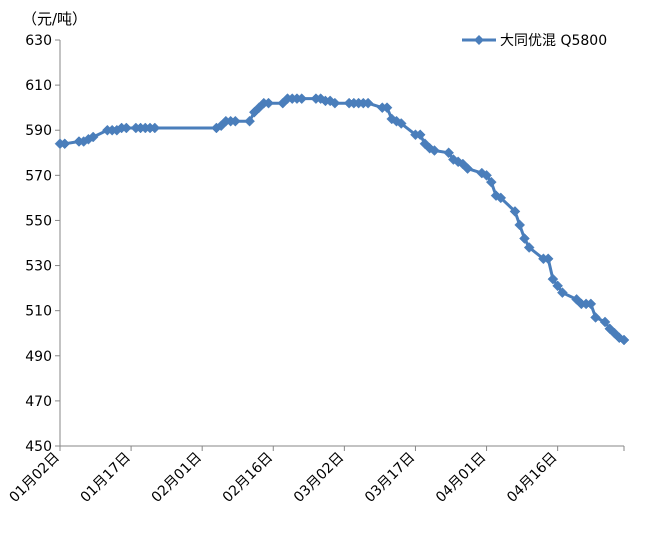 The image size is (665, 539). What do you see at coordinates (479, 40) in the screenshot?
I see `legend-marker` at bounding box center [479, 40].